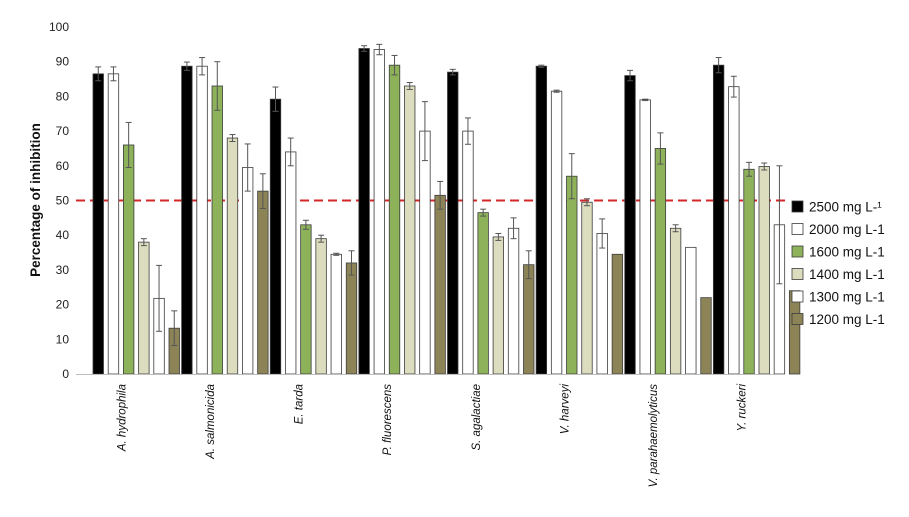 The image size is (909, 517). Describe the element at coordinates (654, 436) in the screenshot. I see `x-category-label: V. parahaemolyticus` at that location.